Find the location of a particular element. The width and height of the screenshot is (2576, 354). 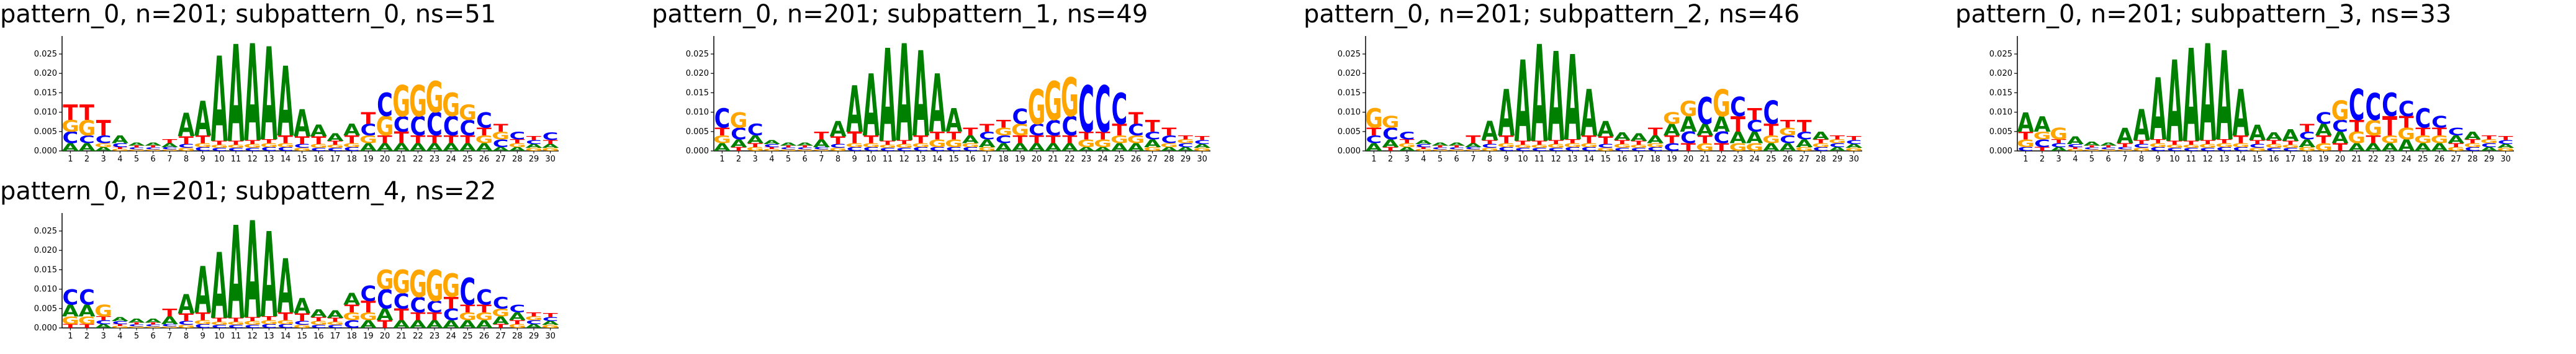

x-tick-label: 8 is located at coordinates (837, 159).